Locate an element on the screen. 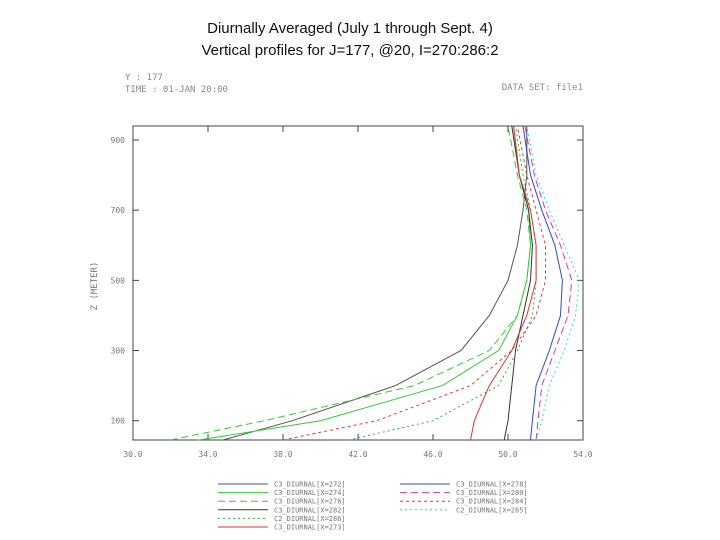  y-axis-label: Z (METER) is located at coordinates (95, 286).